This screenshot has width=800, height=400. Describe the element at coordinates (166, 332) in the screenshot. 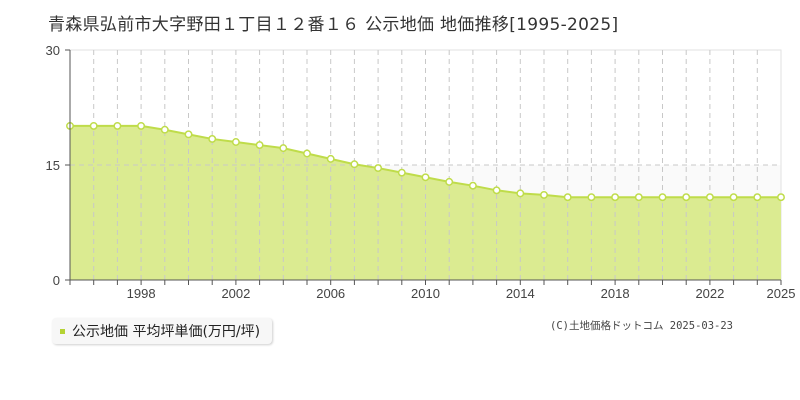

I see `legend-label: 公示地価 平均坪単価(万円/坪)` at that location.